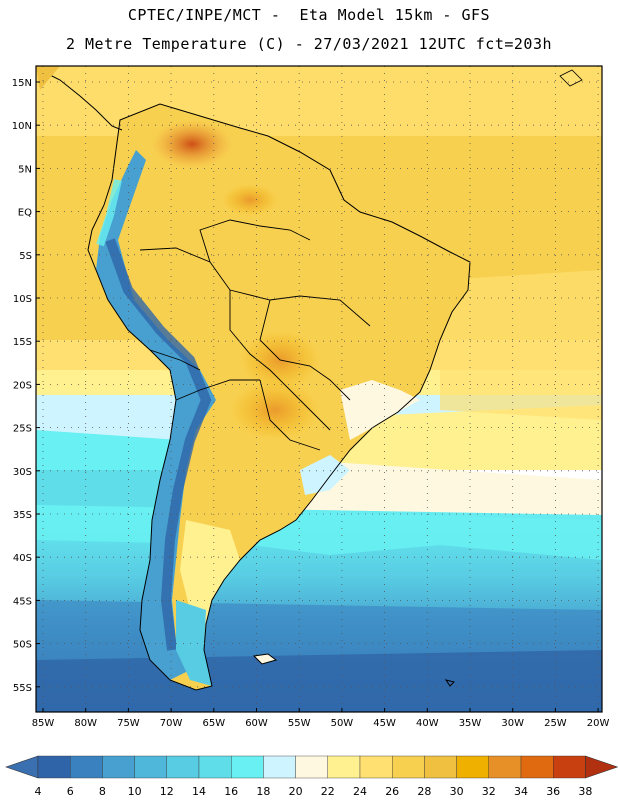 The width and height of the screenshot is (618, 800). I want to click on colorbar-label: 16, so click(231, 791).